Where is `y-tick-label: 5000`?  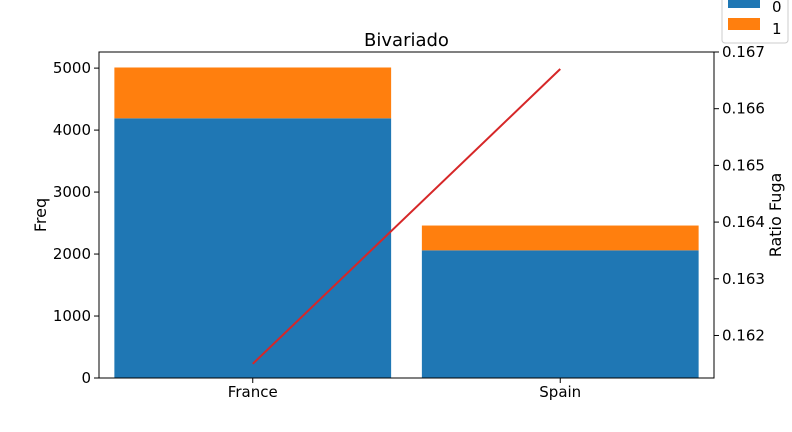 y-tick-label: 5000 is located at coordinates (72, 68).